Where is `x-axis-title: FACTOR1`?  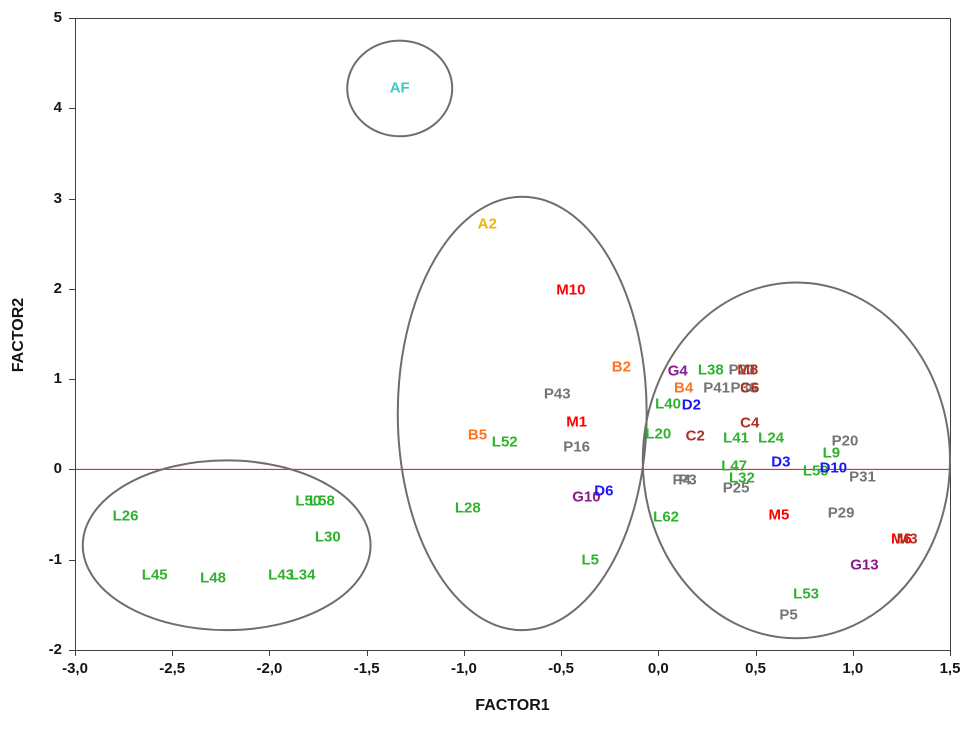 x-axis-title: FACTOR1 is located at coordinates (512, 705).